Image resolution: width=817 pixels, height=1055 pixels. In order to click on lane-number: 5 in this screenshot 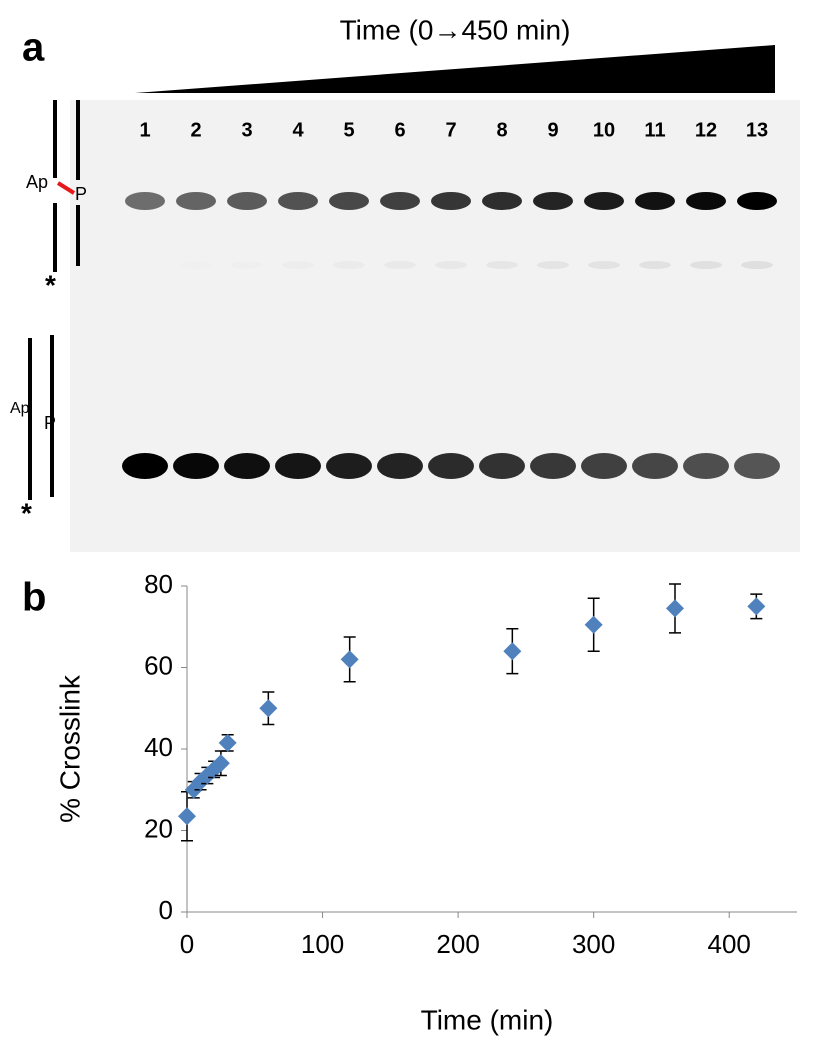, I will do `click(348, 130)`.